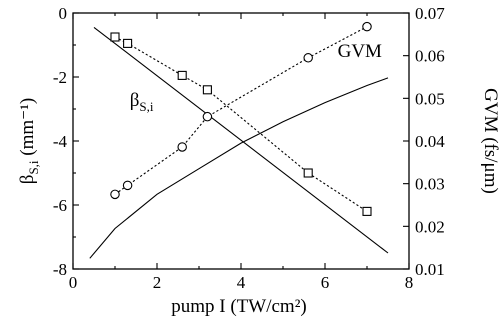 This screenshot has width=503, height=325. What do you see at coordinates (430, 184) in the screenshot?
I see `y-right-tick-label: 0.03` at bounding box center [430, 184].